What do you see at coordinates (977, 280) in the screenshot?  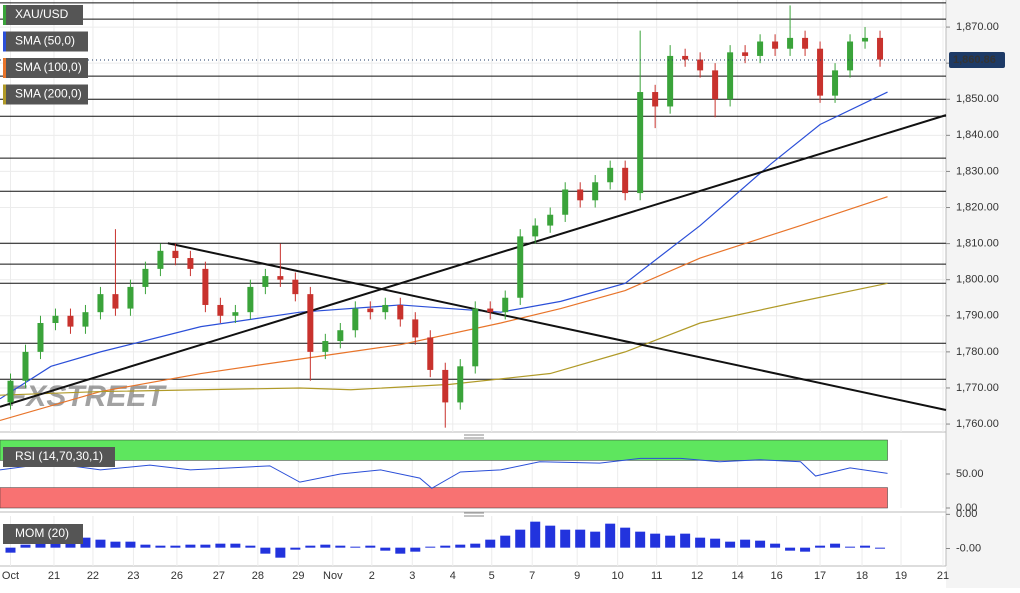 I see `y-tick-label: 1,800.00` at bounding box center [977, 280].